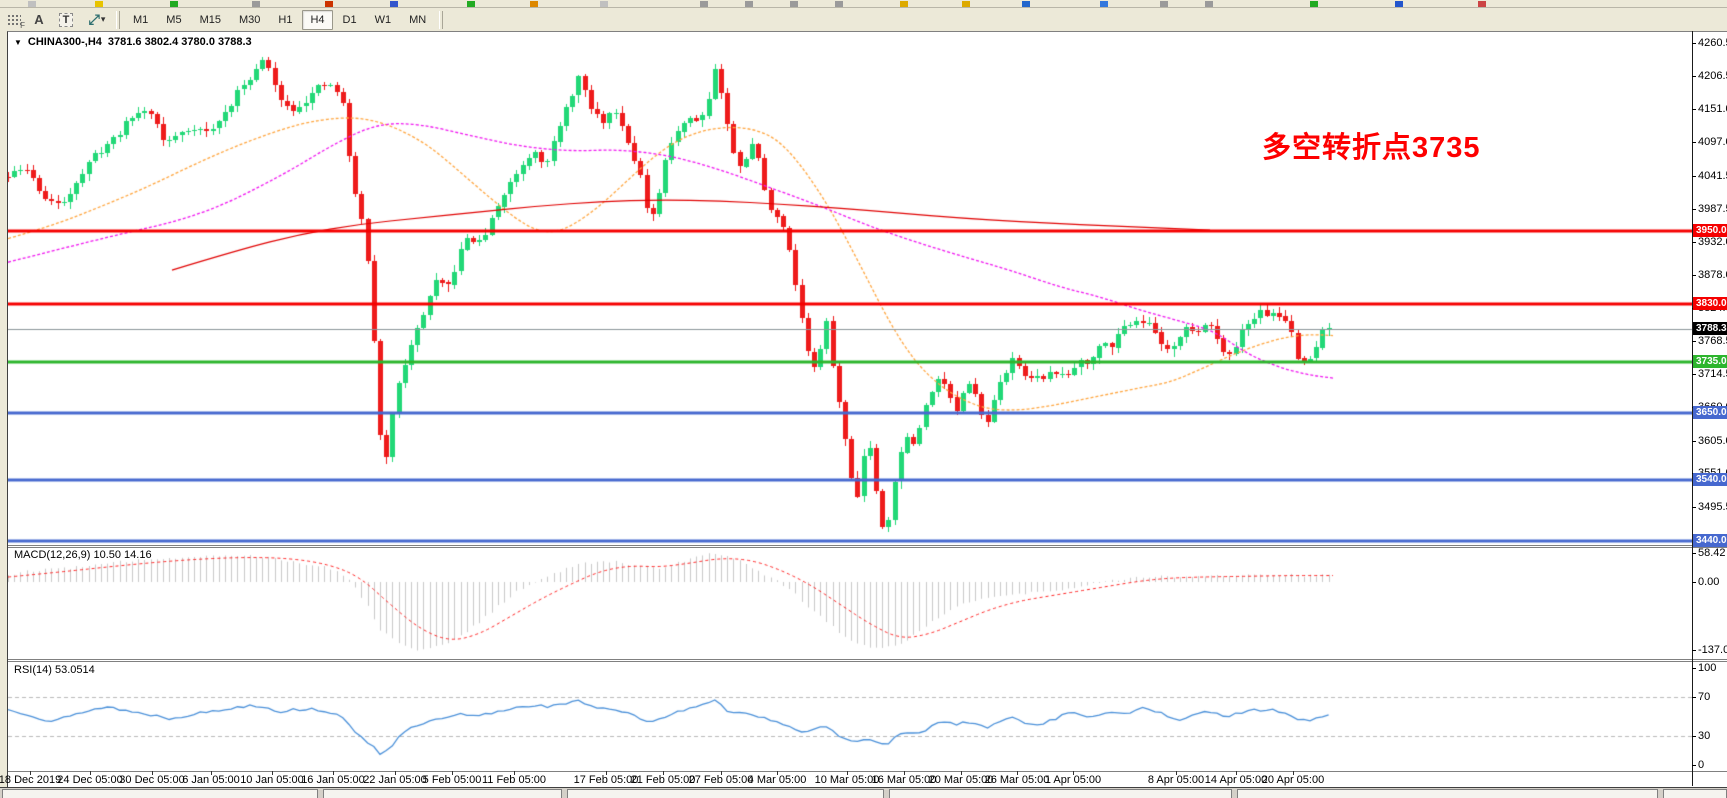 Image resolution: width=1727 pixels, height=798 pixels. I want to click on price-axis-label: 3932.0, so click(1712, 242).